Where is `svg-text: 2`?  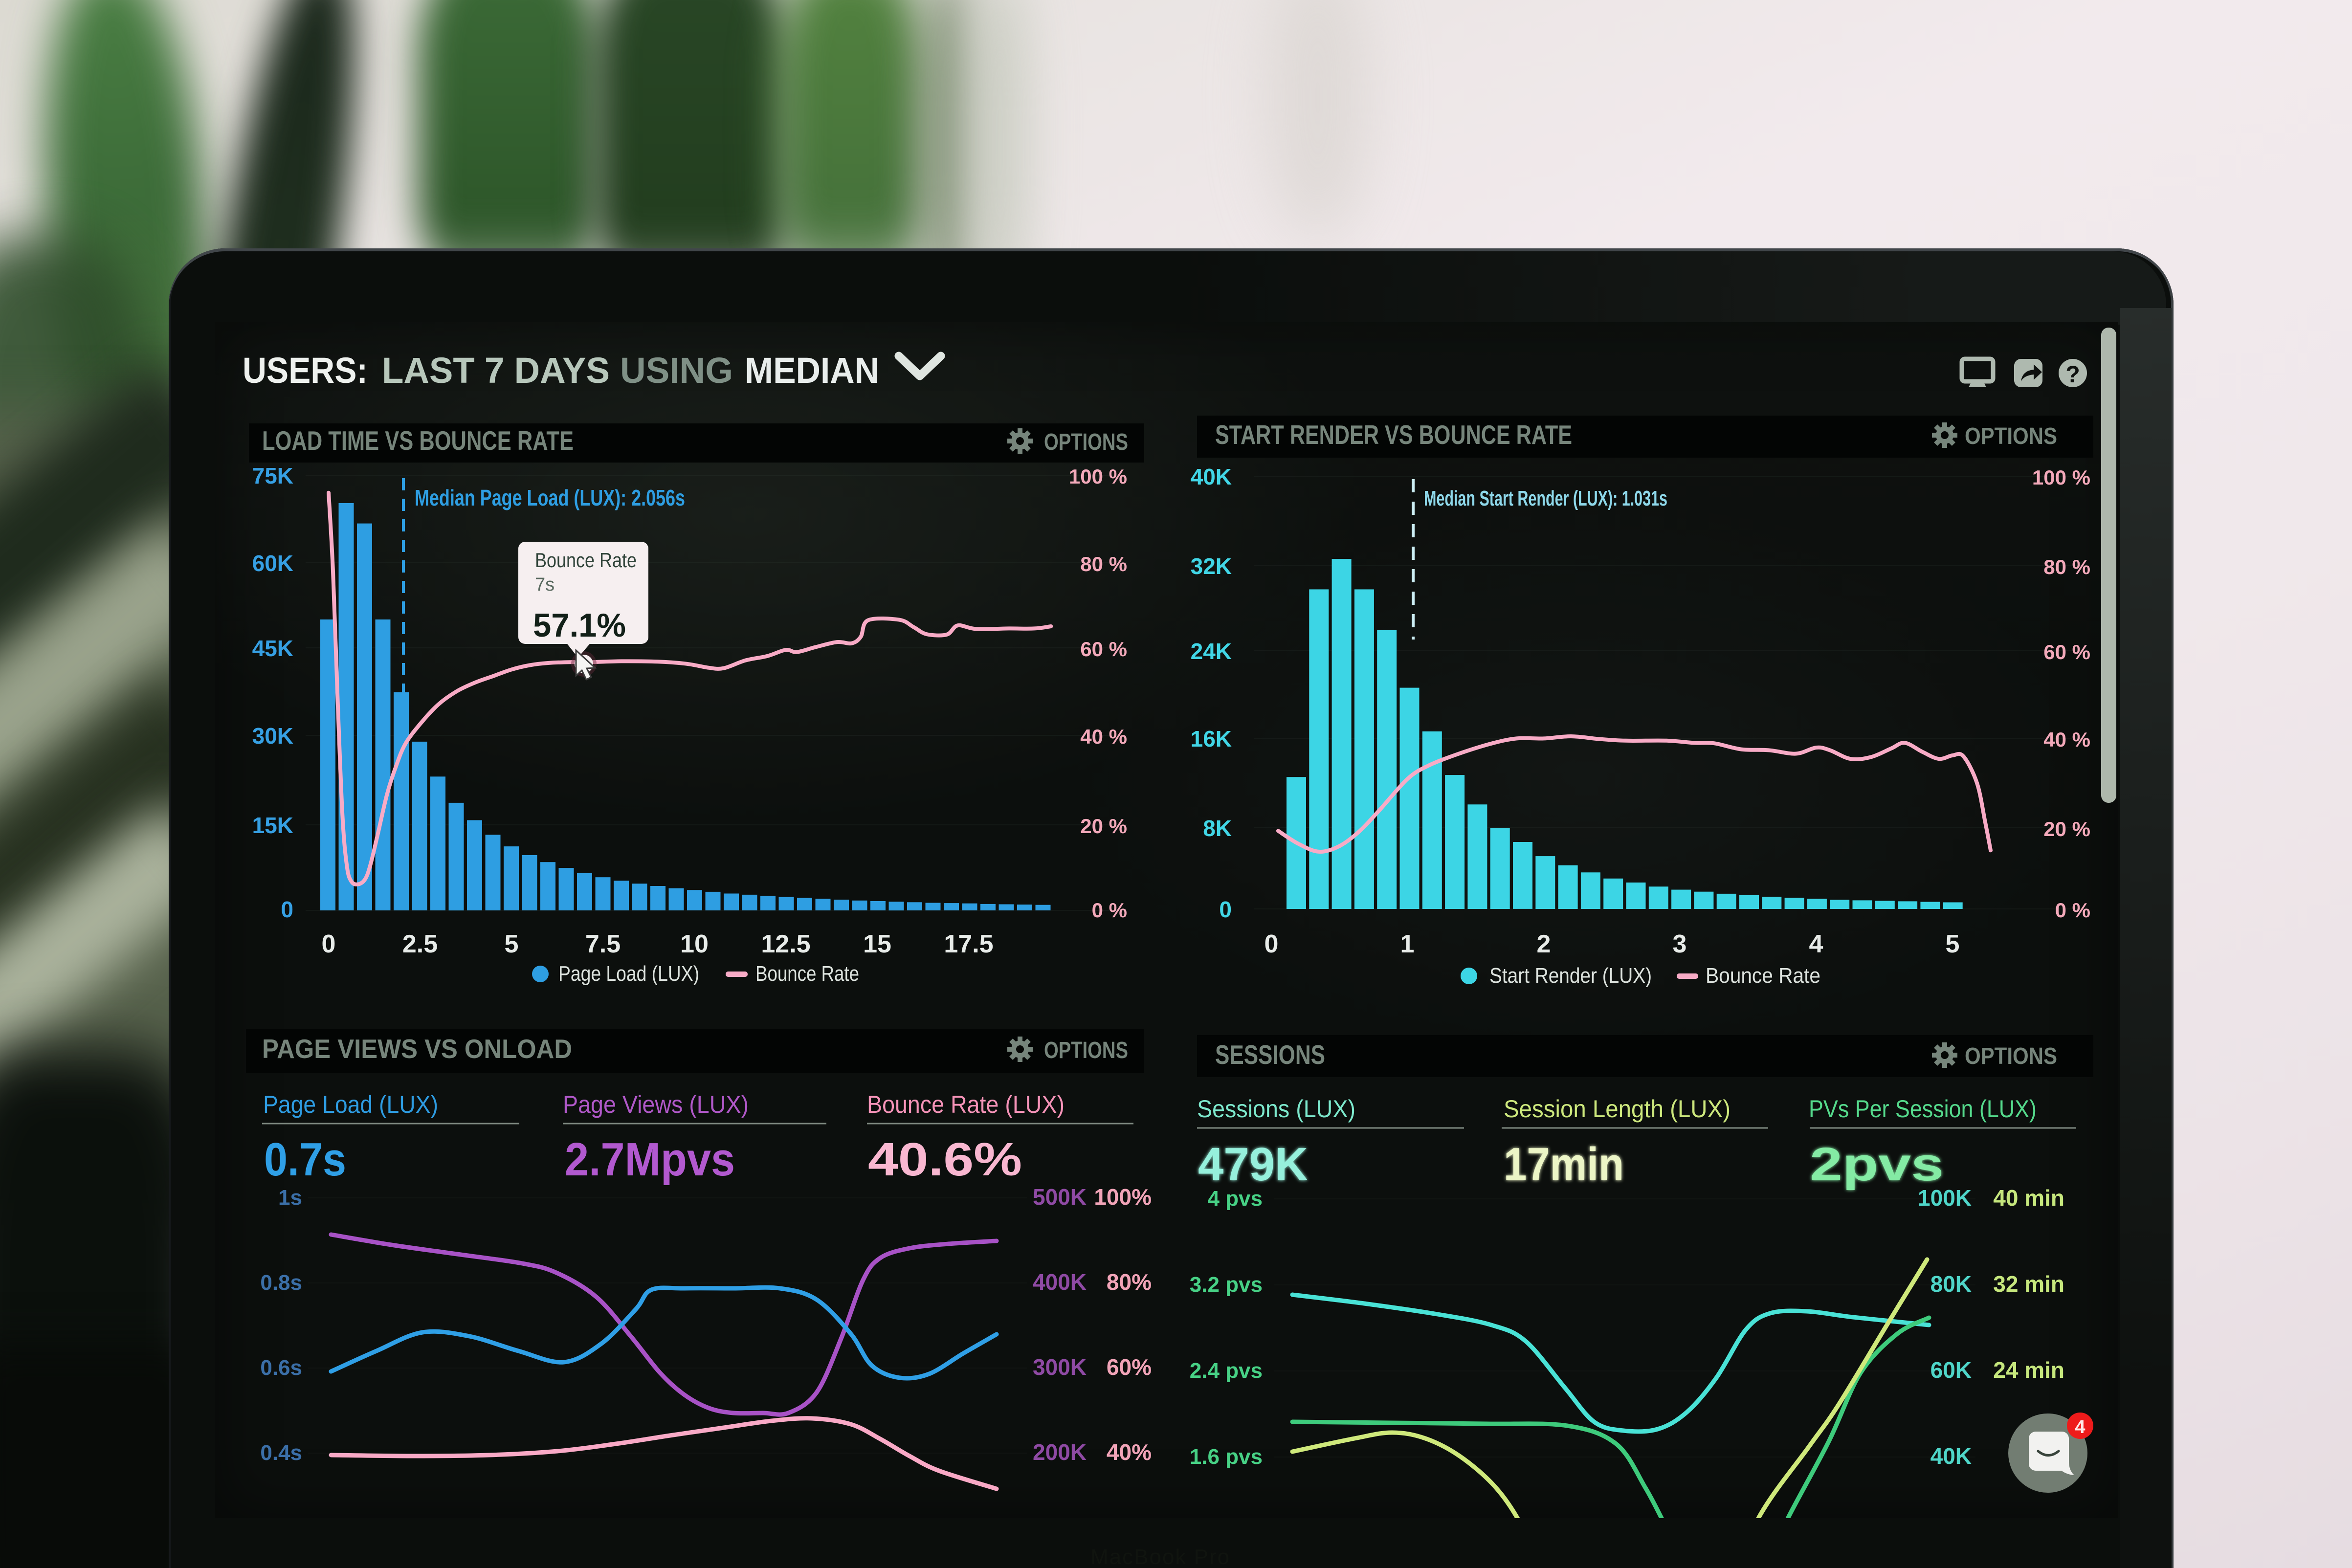
svg-text: 2 is located at coordinates (1544, 944).